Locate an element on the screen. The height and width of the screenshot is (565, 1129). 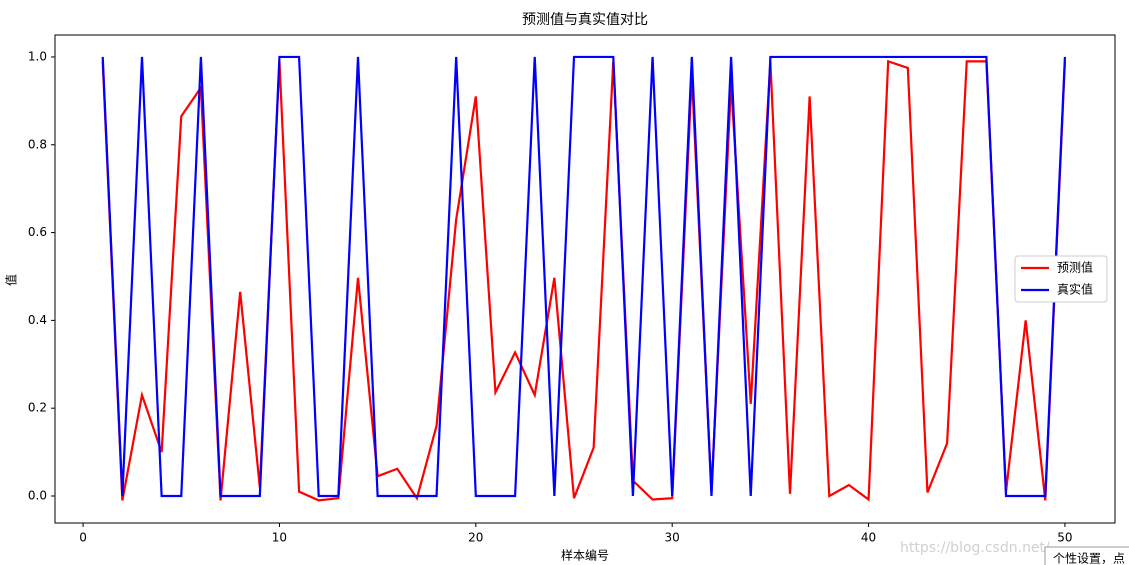
chart-title: 预测值与真实值对比 is located at coordinates (585, 20).